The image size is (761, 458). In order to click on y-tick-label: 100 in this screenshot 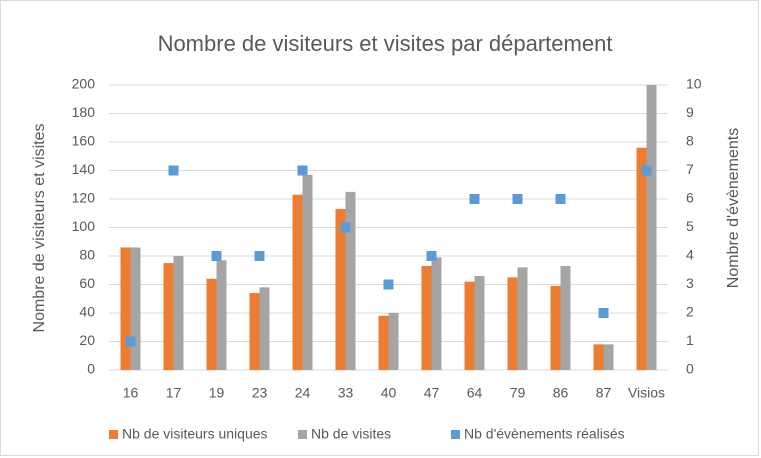, I will do `click(84, 226)`.